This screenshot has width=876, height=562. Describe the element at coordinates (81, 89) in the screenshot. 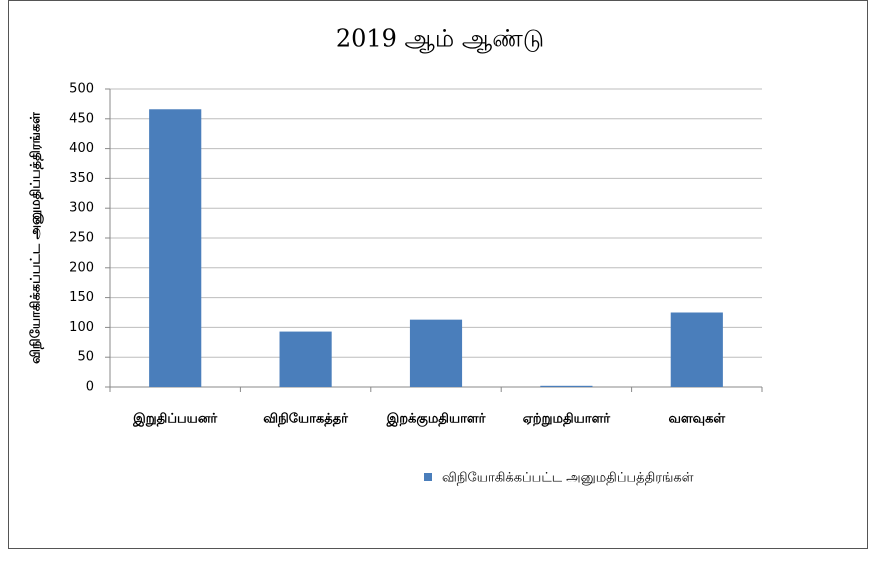

I see `y-tick-label: 500` at that location.